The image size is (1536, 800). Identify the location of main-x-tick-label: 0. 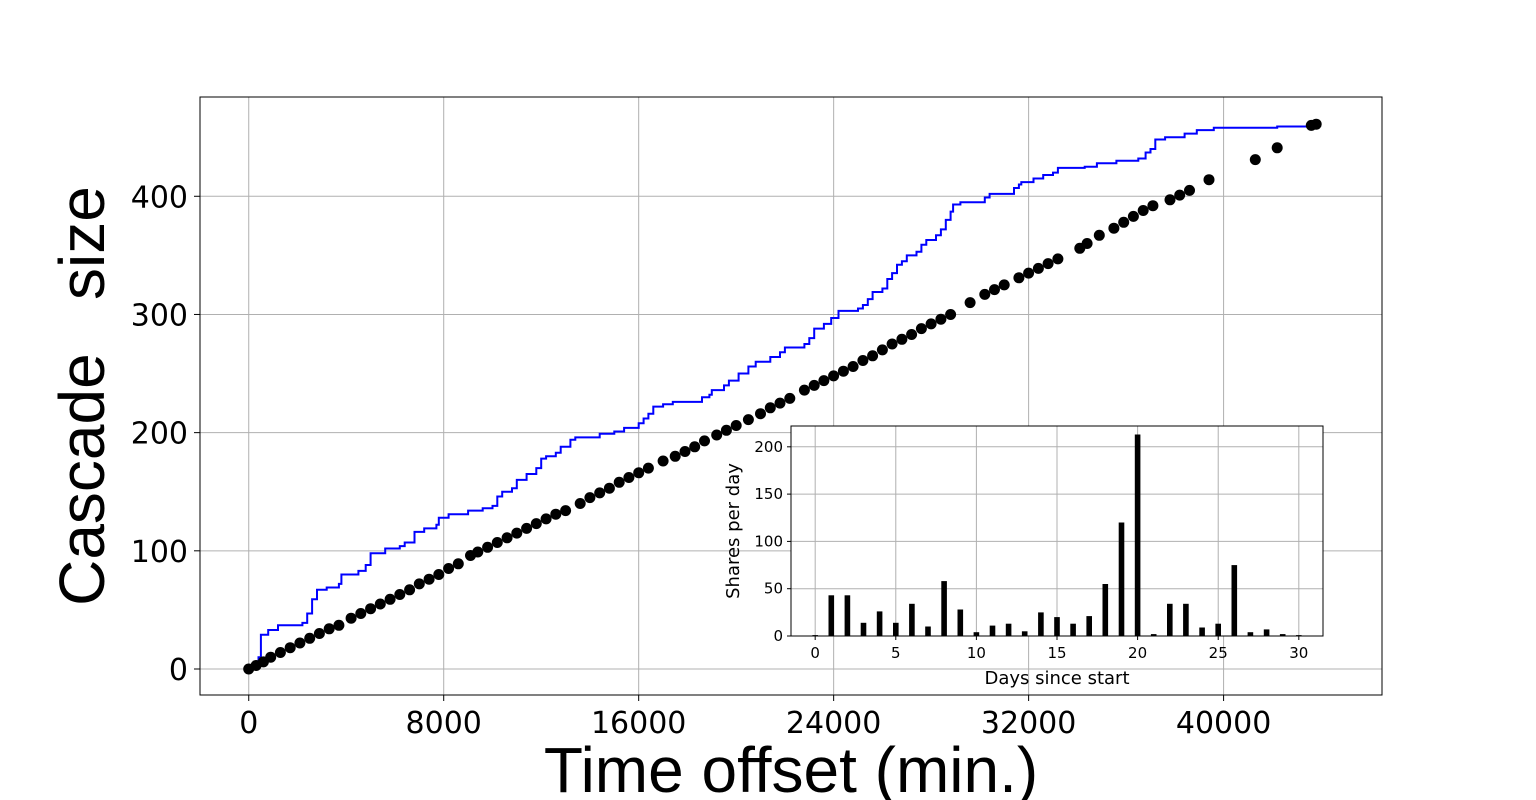
(248, 723).